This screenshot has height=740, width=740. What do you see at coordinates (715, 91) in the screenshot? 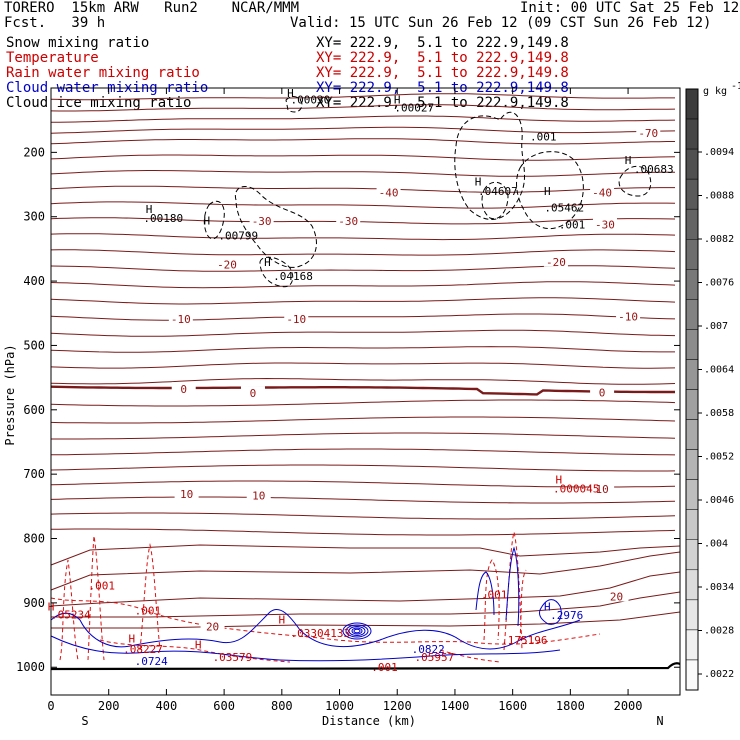
I see `colorbar-unit: g kg` at bounding box center [715, 91].